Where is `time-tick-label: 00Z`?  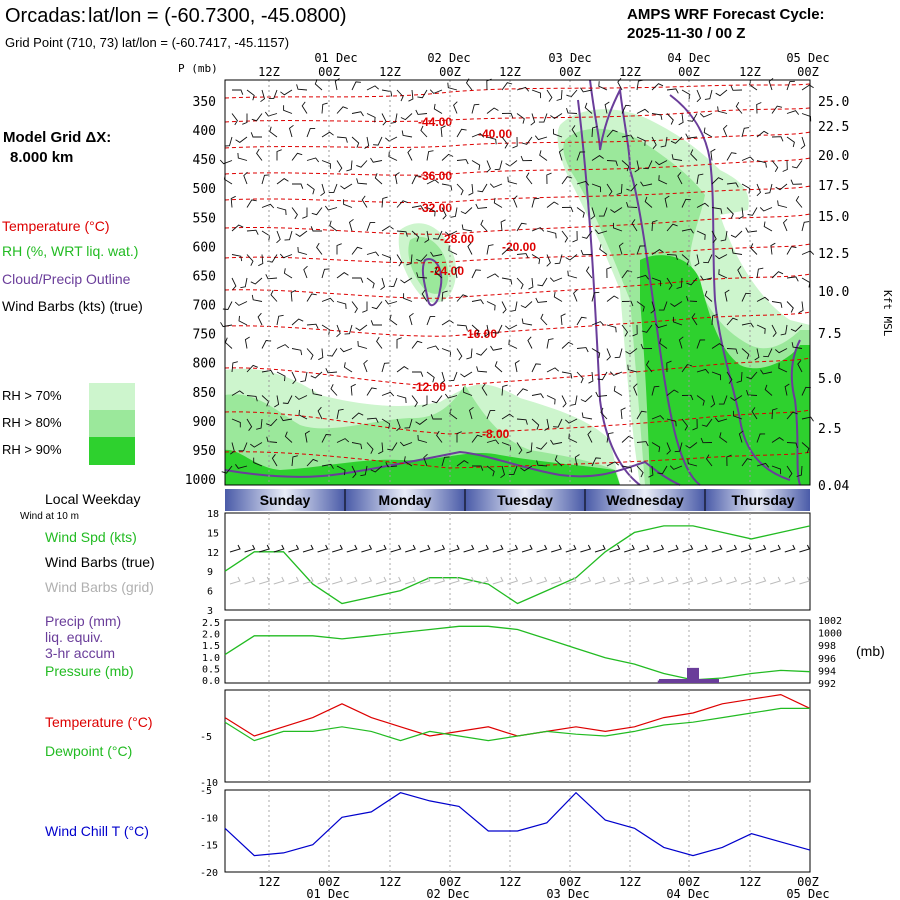 time-tick-label: 00Z is located at coordinates (689, 72).